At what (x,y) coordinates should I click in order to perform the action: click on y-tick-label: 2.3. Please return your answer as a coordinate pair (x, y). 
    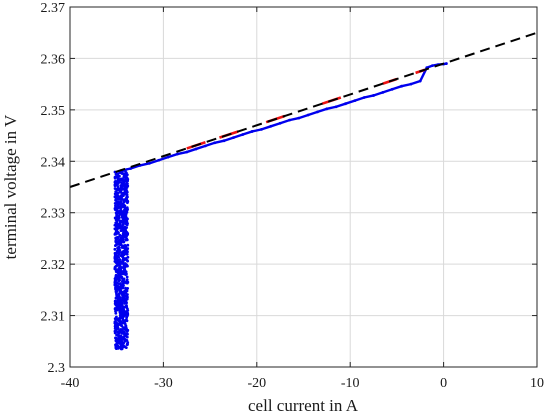
    Looking at the image, I should click on (57, 368).